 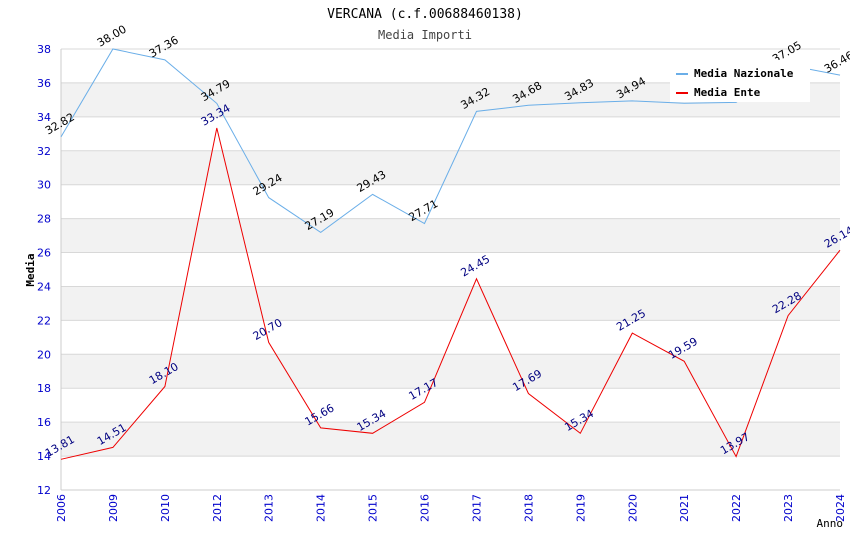 I want to click on x-tick-label: 2013, so click(x=269, y=508).